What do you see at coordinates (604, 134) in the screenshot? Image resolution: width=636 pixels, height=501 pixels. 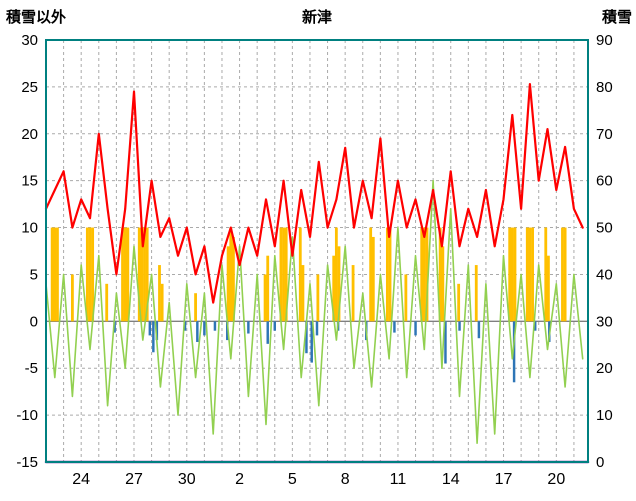 I see `right-axis-tick-label: 70` at bounding box center [604, 134].